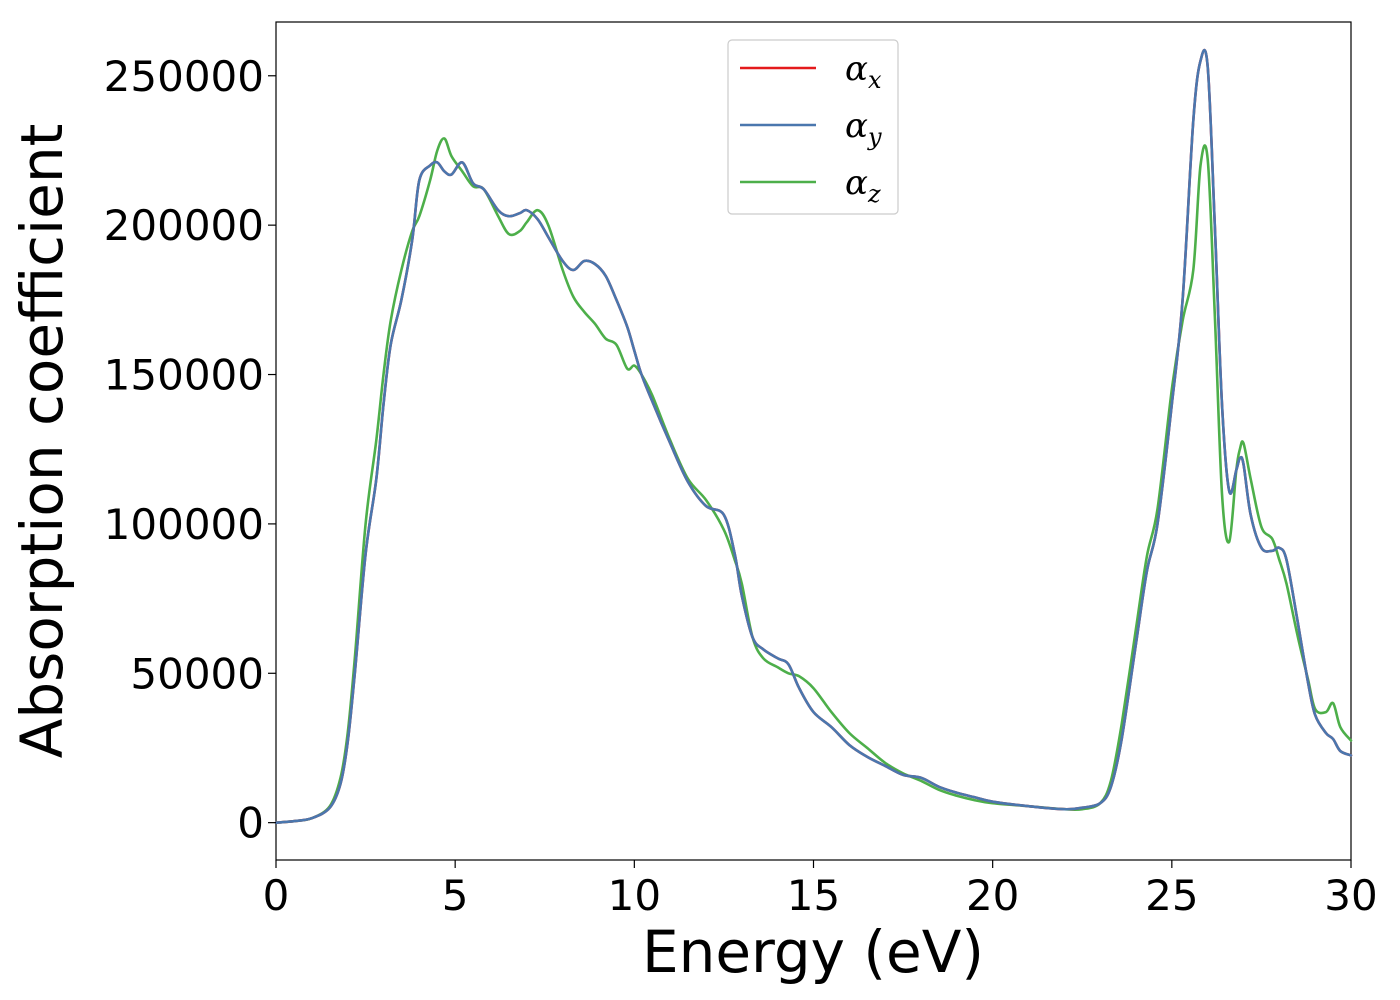 This screenshot has height=1000, width=1400. What do you see at coordinates (42, 441) in the screenshot?
I see `y-axis-title: Absorption coefficient` at bounding box center [42, 441].